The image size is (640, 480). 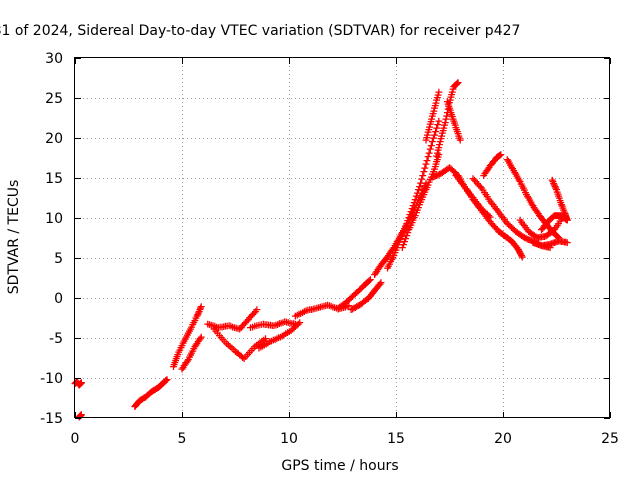 I want to click on series-pass-e: +++++++++++++++++++, so click(x=191, y=352).